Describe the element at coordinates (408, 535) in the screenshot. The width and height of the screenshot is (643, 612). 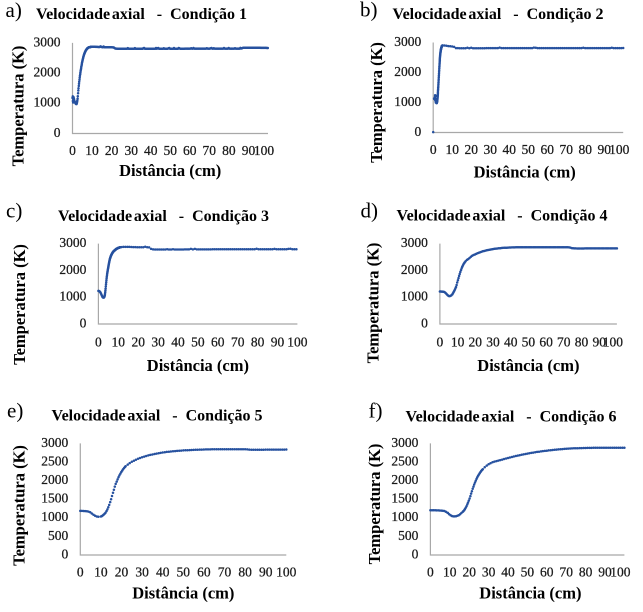
I see `svg-text: 500` at that location.